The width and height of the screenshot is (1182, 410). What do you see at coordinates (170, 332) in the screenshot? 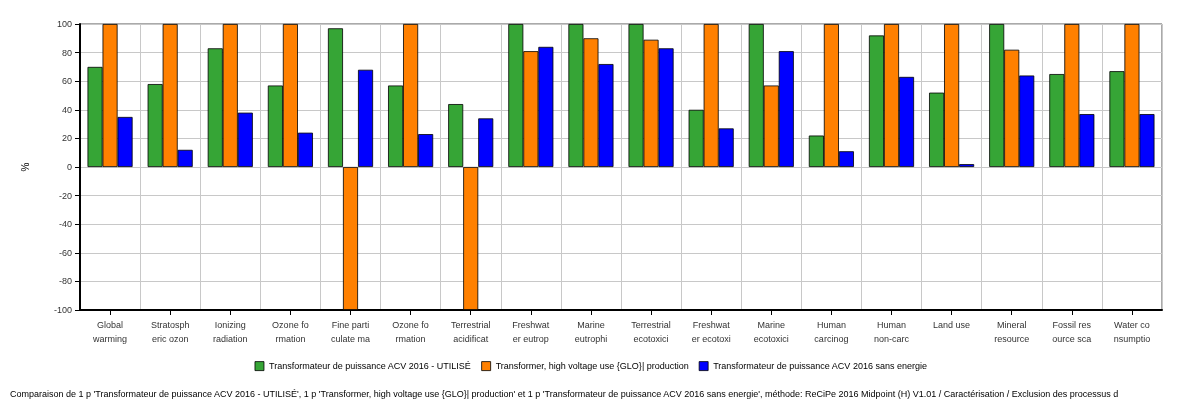
I see `x-tick-label: Stratosph eric ozon` at bounding box center [170, 332].